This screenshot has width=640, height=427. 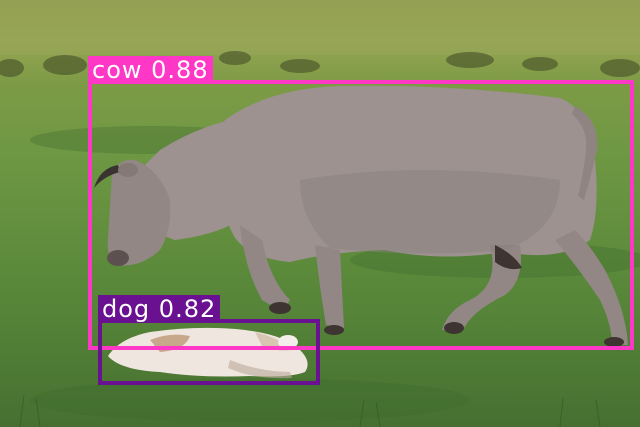 I want to click on dog-detection-box, so click(x=209, y=352).